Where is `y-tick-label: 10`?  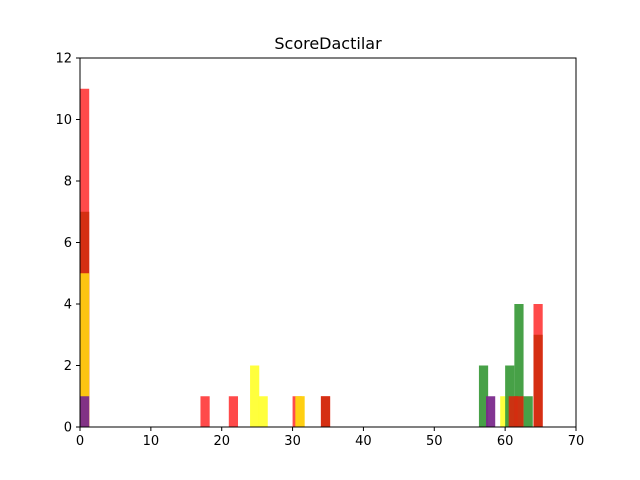 y-tick-label: 10 is located at coordinates (63, 120).